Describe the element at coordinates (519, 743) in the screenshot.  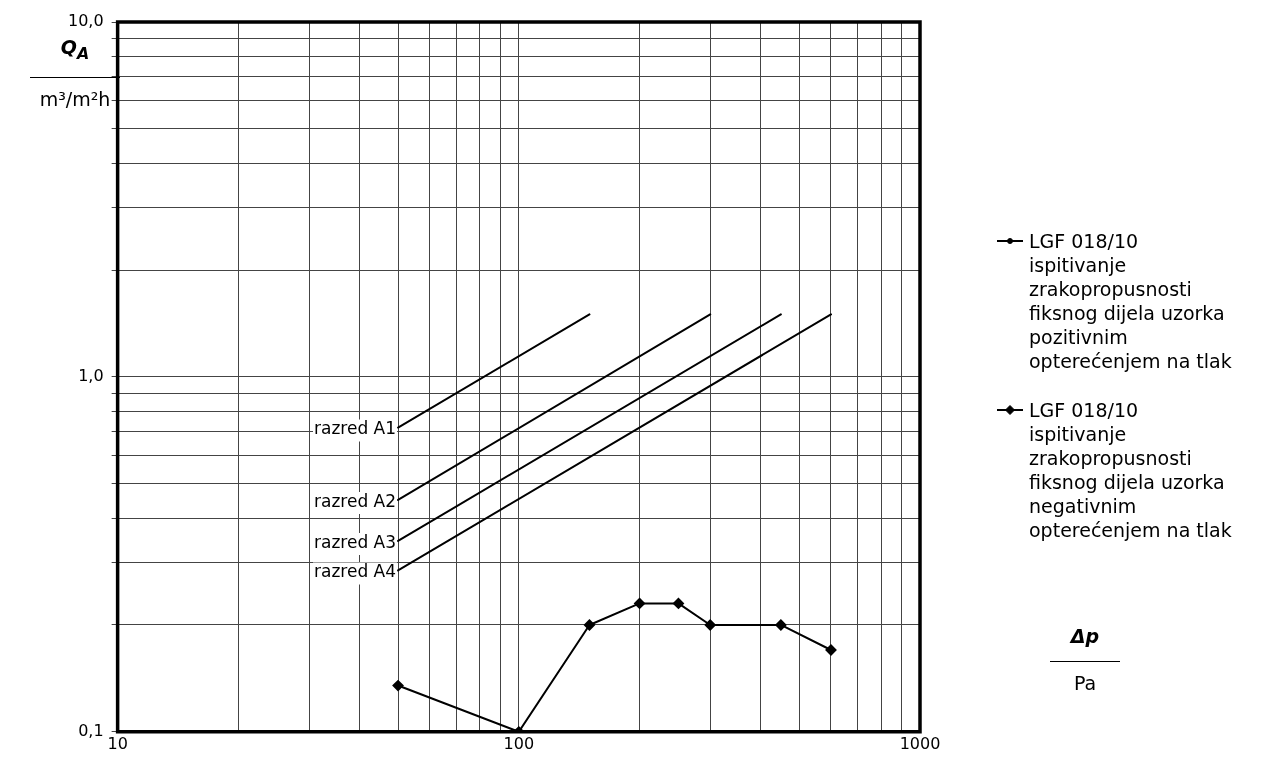
I see `x-tick-label: 100` at that location.